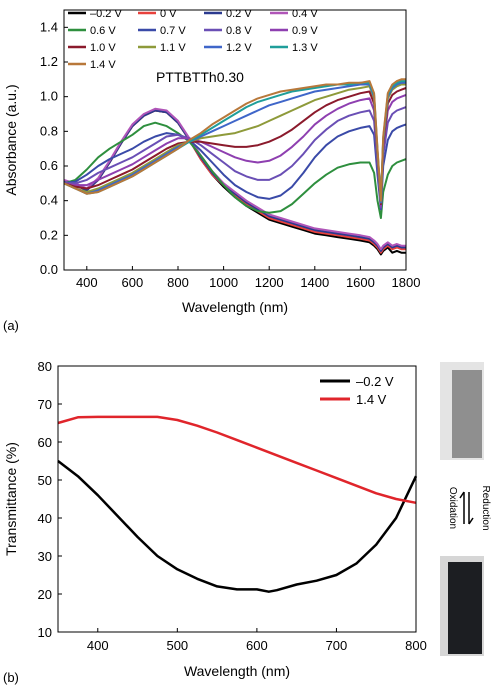 The image size is (493, 688). What do you see at coordinates (45, 480) in the screenshot?
I see `y-tick-label-b-4: 50` at bounding box center [45, 480].